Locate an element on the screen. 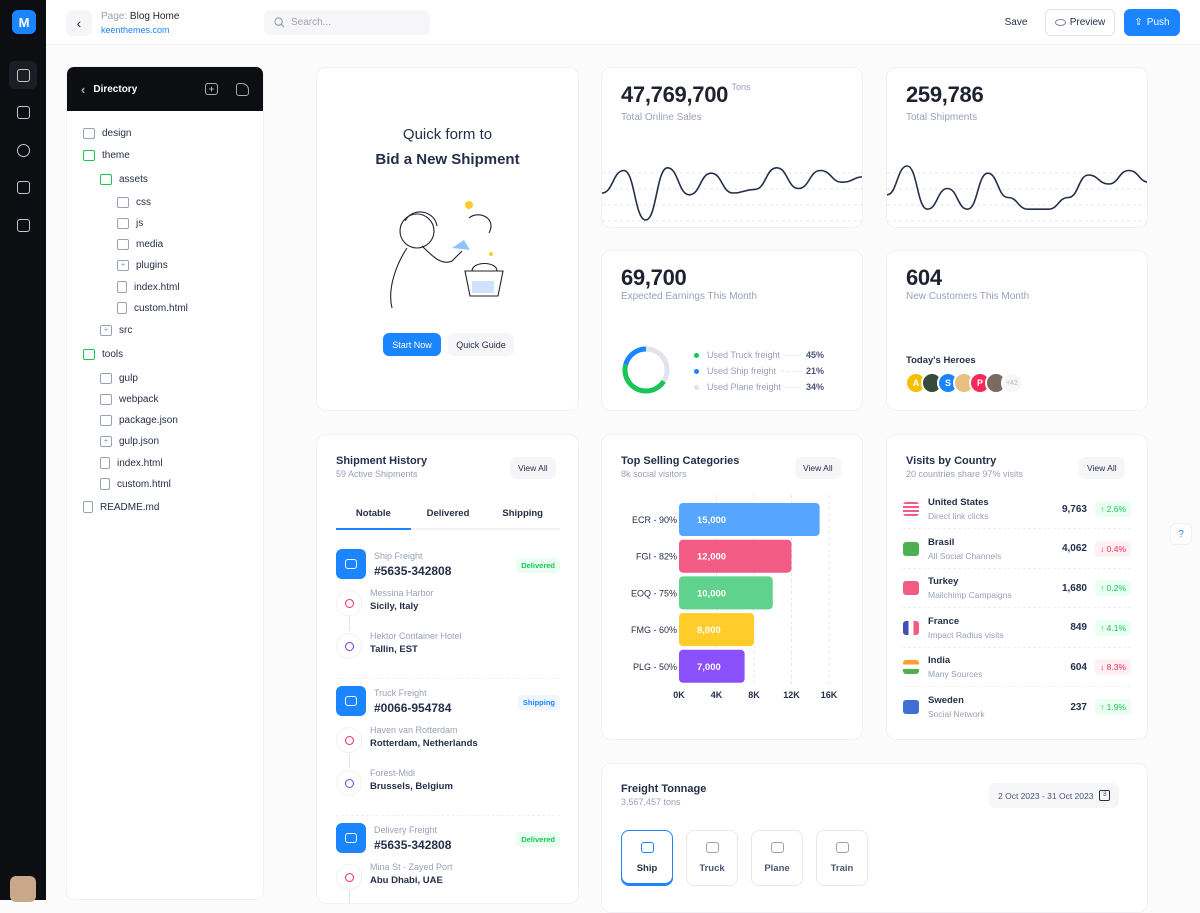  change-badge: ↑ 1.9% is located at coordinates (1113, 707).